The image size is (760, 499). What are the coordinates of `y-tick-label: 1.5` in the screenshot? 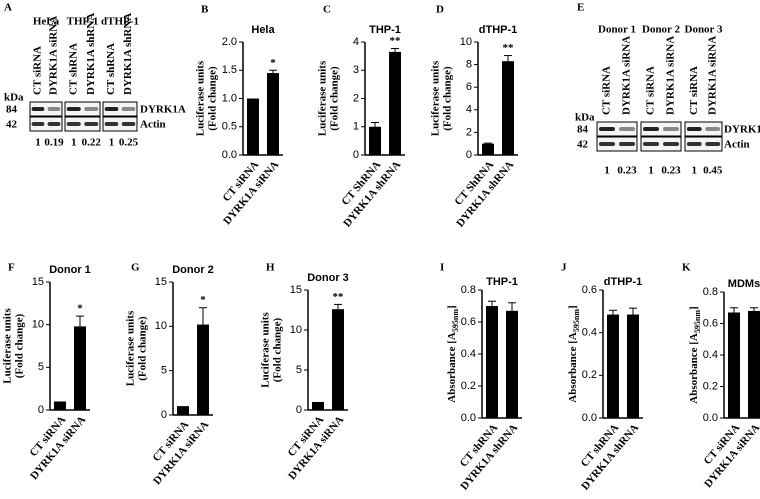 It's located at (229, 70).